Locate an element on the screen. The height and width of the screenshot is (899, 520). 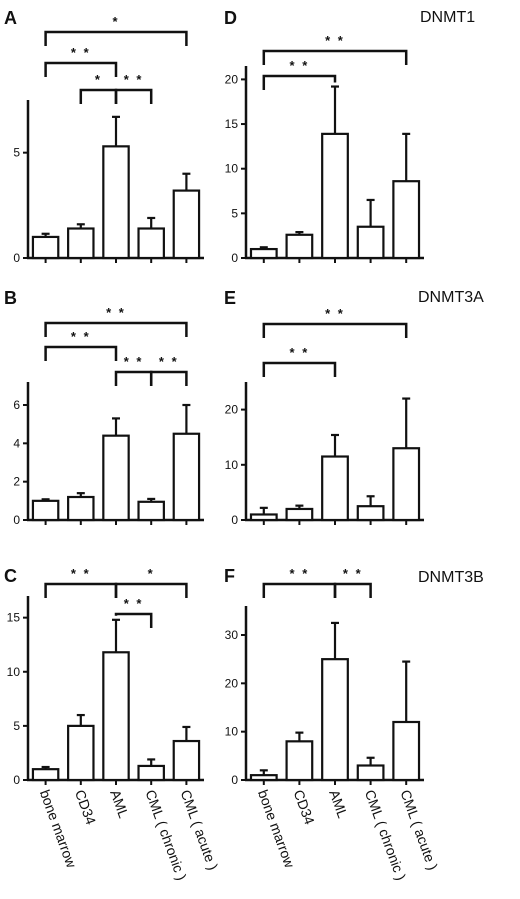
y-tick-label: 6 is located at coordinates (16, 405).